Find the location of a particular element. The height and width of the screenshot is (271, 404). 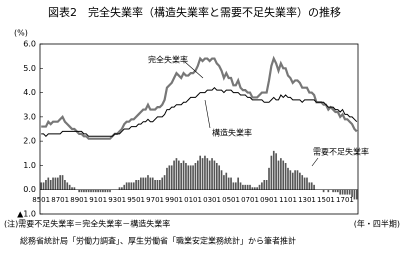

x-tick-label: 1301 is located at coordinates (307, 200).